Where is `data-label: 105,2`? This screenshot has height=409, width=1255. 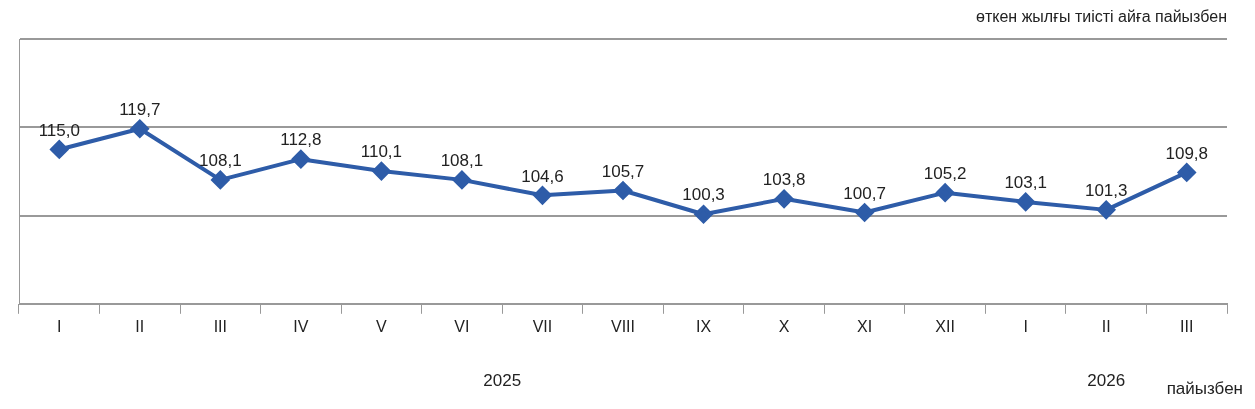
data-label: 105,2 is located at coordinates (945, 173).